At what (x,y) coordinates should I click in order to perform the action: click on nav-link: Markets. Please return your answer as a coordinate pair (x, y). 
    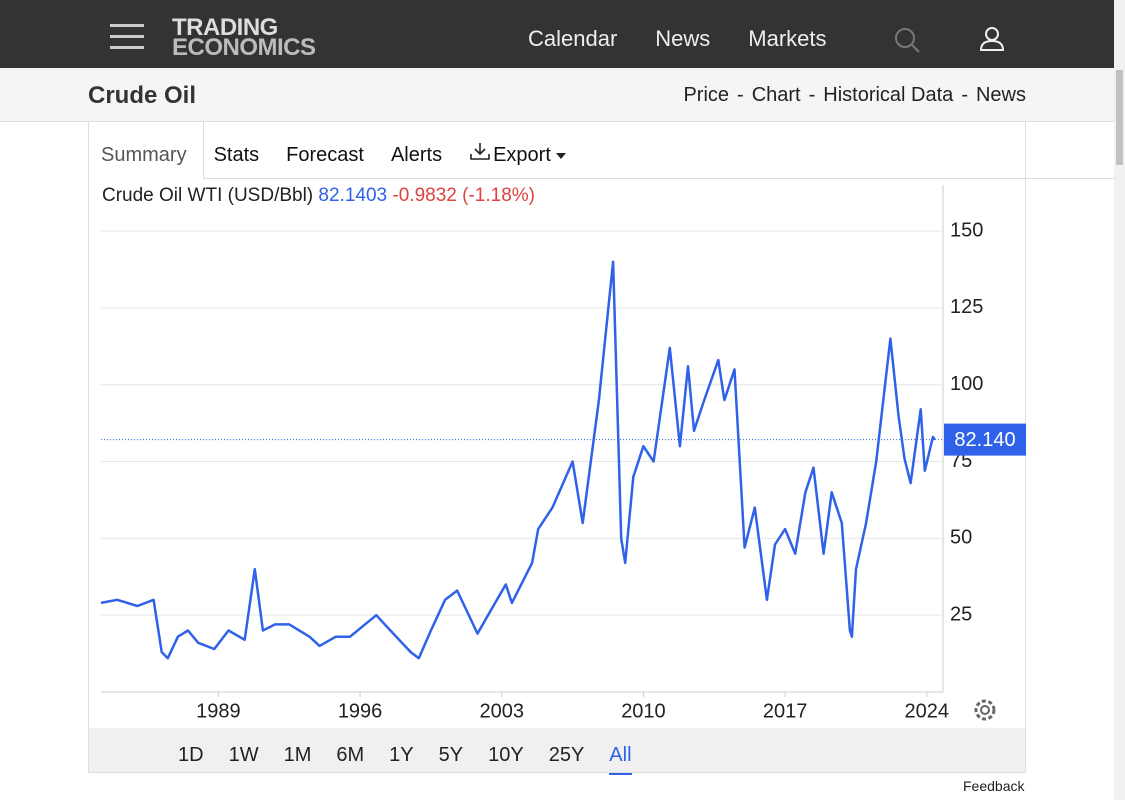
    Looking at the image, I should click on (787, 38).